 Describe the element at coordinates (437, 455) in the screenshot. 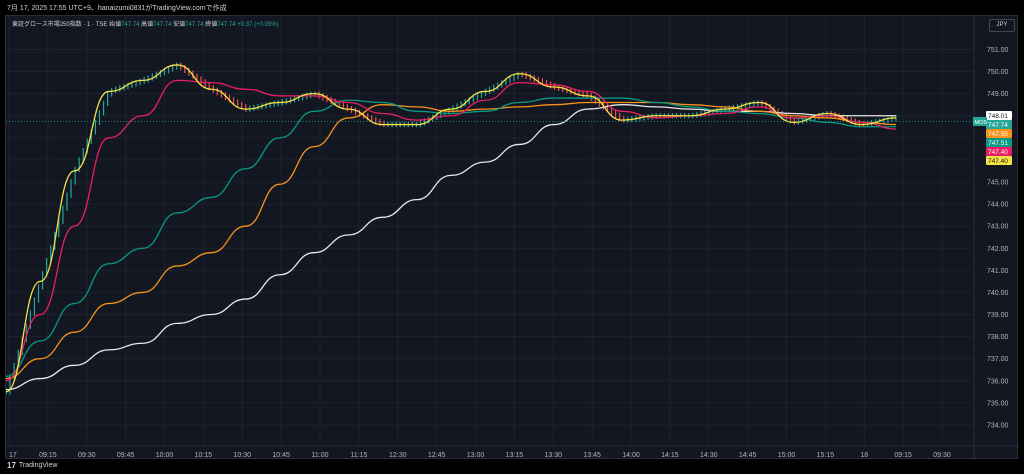

I see `x-tick-label: 12:45` at that location.